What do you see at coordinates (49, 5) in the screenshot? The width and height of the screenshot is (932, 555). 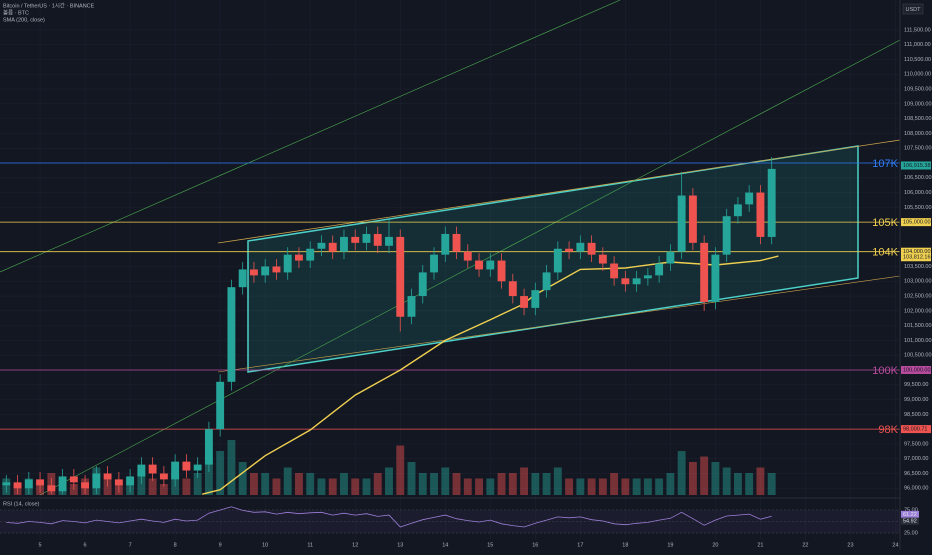 I see `chart-title: Bitcoin / TetherUS · 1시간 · BINANCE` at bounding box center [49, 5].